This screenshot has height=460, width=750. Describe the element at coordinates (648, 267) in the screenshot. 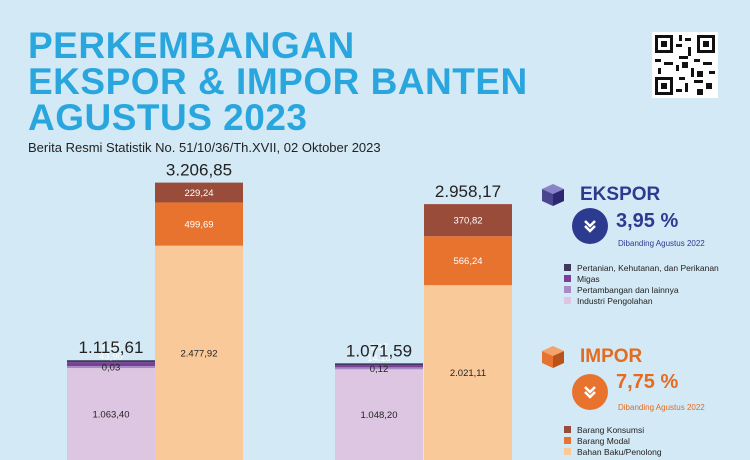

I see `legend-label: Pertanian, Kehutanan, dan Perikanan` at that location.